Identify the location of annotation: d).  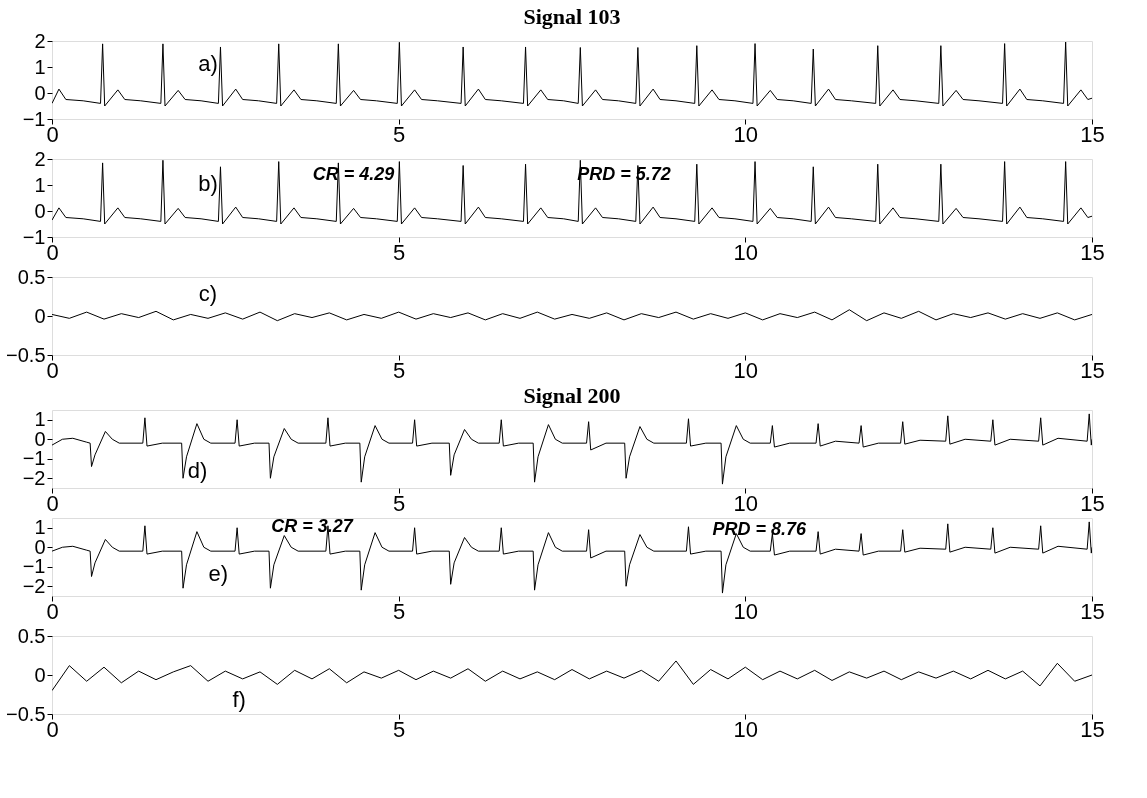
(197, 470).